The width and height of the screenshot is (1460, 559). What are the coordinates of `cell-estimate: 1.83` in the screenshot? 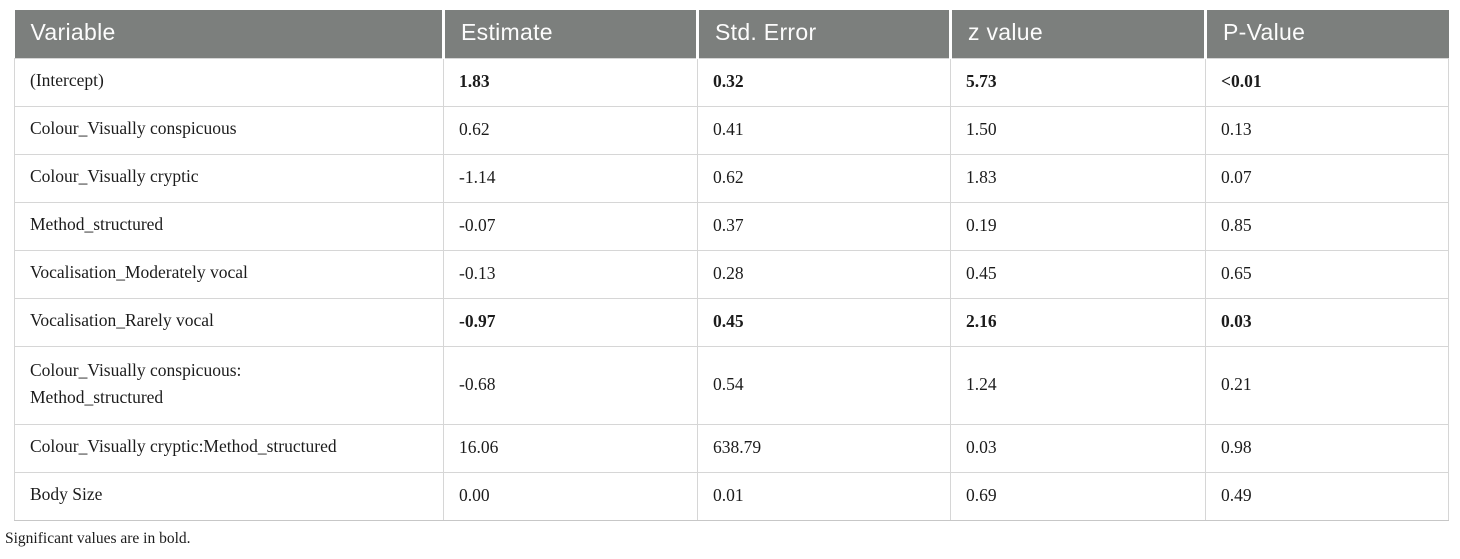 It's located at (570, 82).